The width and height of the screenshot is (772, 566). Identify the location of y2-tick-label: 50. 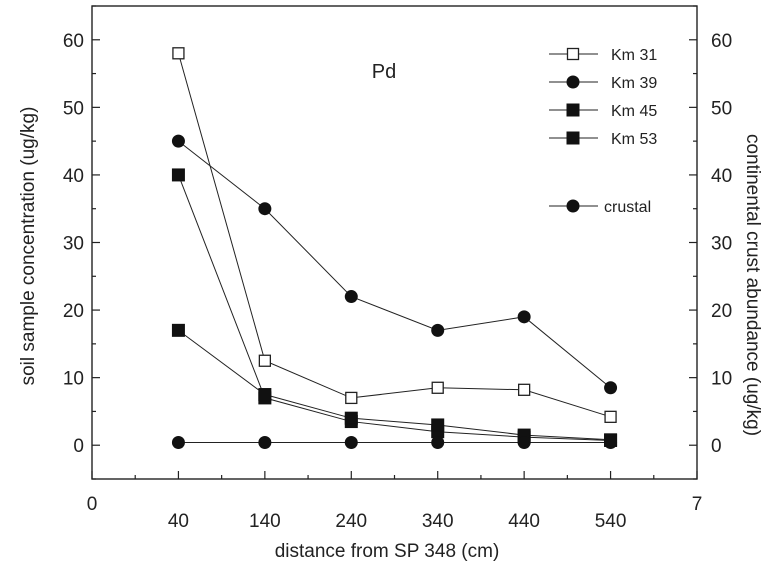
(721, 108).